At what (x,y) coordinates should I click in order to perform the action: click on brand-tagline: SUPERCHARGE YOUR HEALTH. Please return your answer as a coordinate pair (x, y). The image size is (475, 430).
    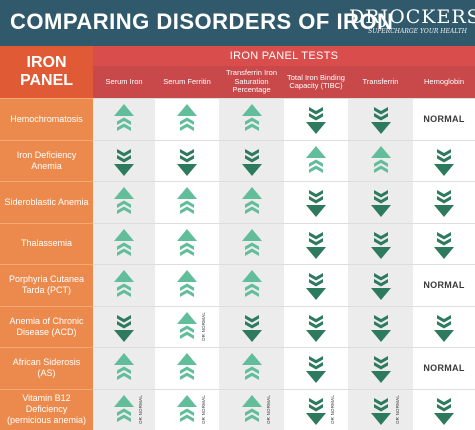
    Looking at the image, I should click on (417, 31).